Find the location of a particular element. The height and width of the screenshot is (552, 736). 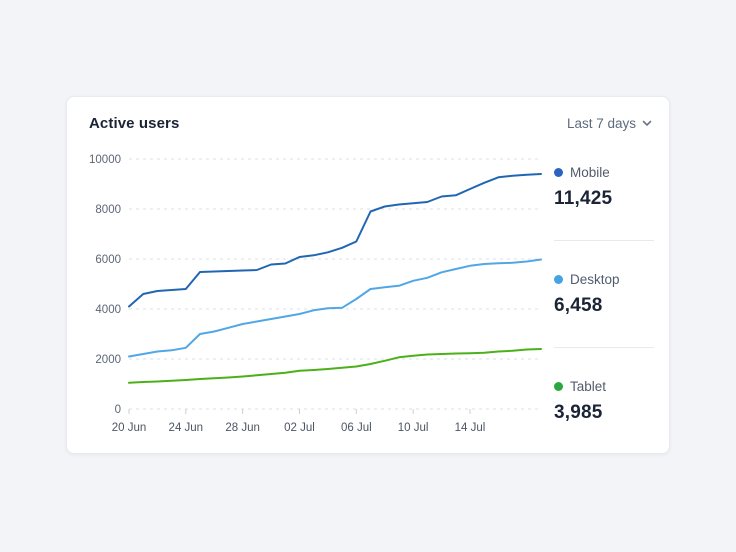

svg-text: 06 Jul is located at coordinates (356, 428).